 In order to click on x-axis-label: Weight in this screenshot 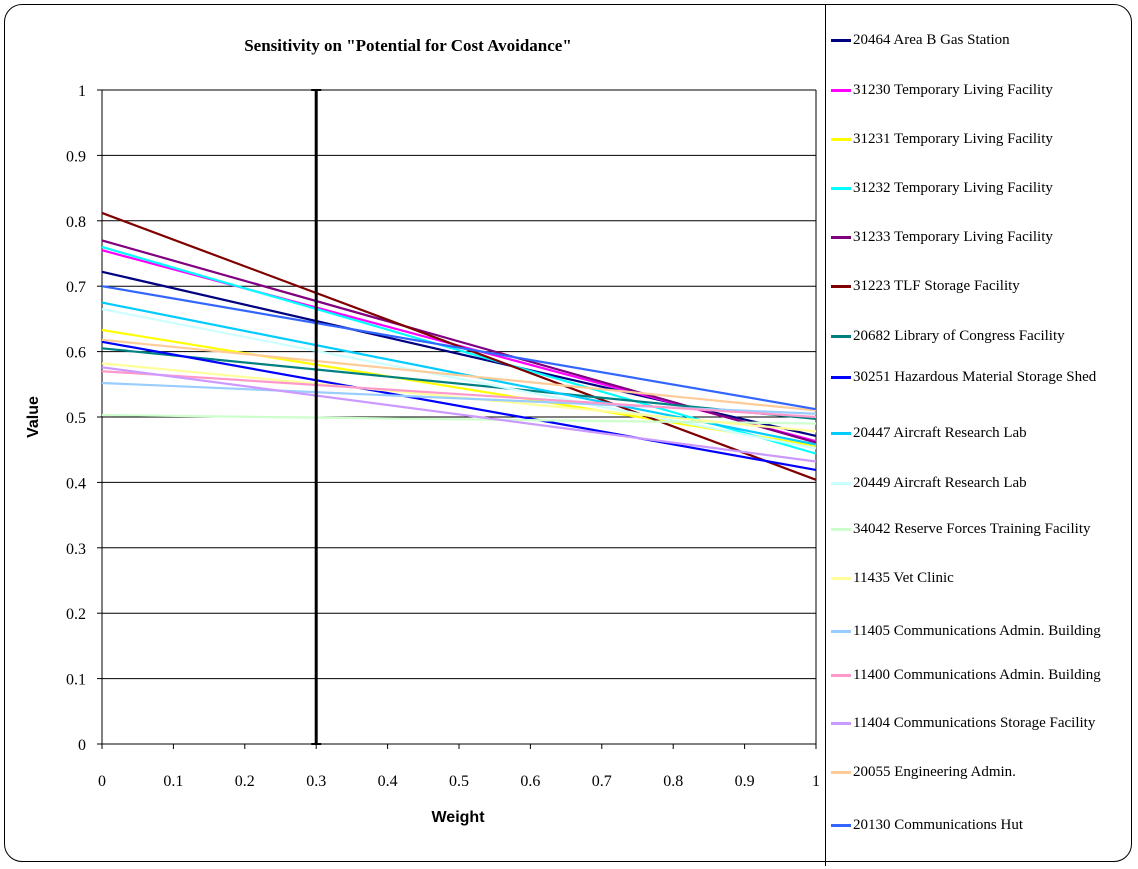, I will do `click(458, 817)`.